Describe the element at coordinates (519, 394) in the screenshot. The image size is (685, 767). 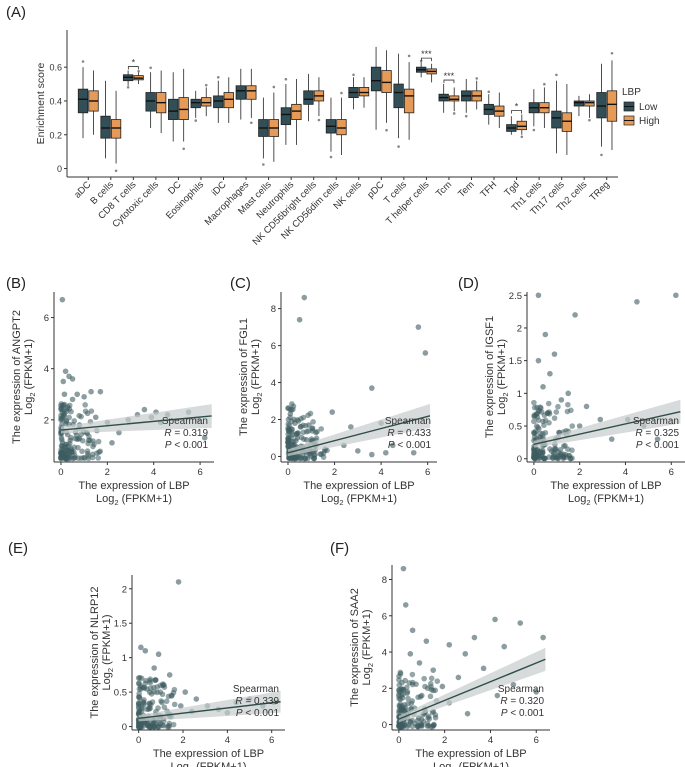
I see `y-tick-label: 1` at that location.